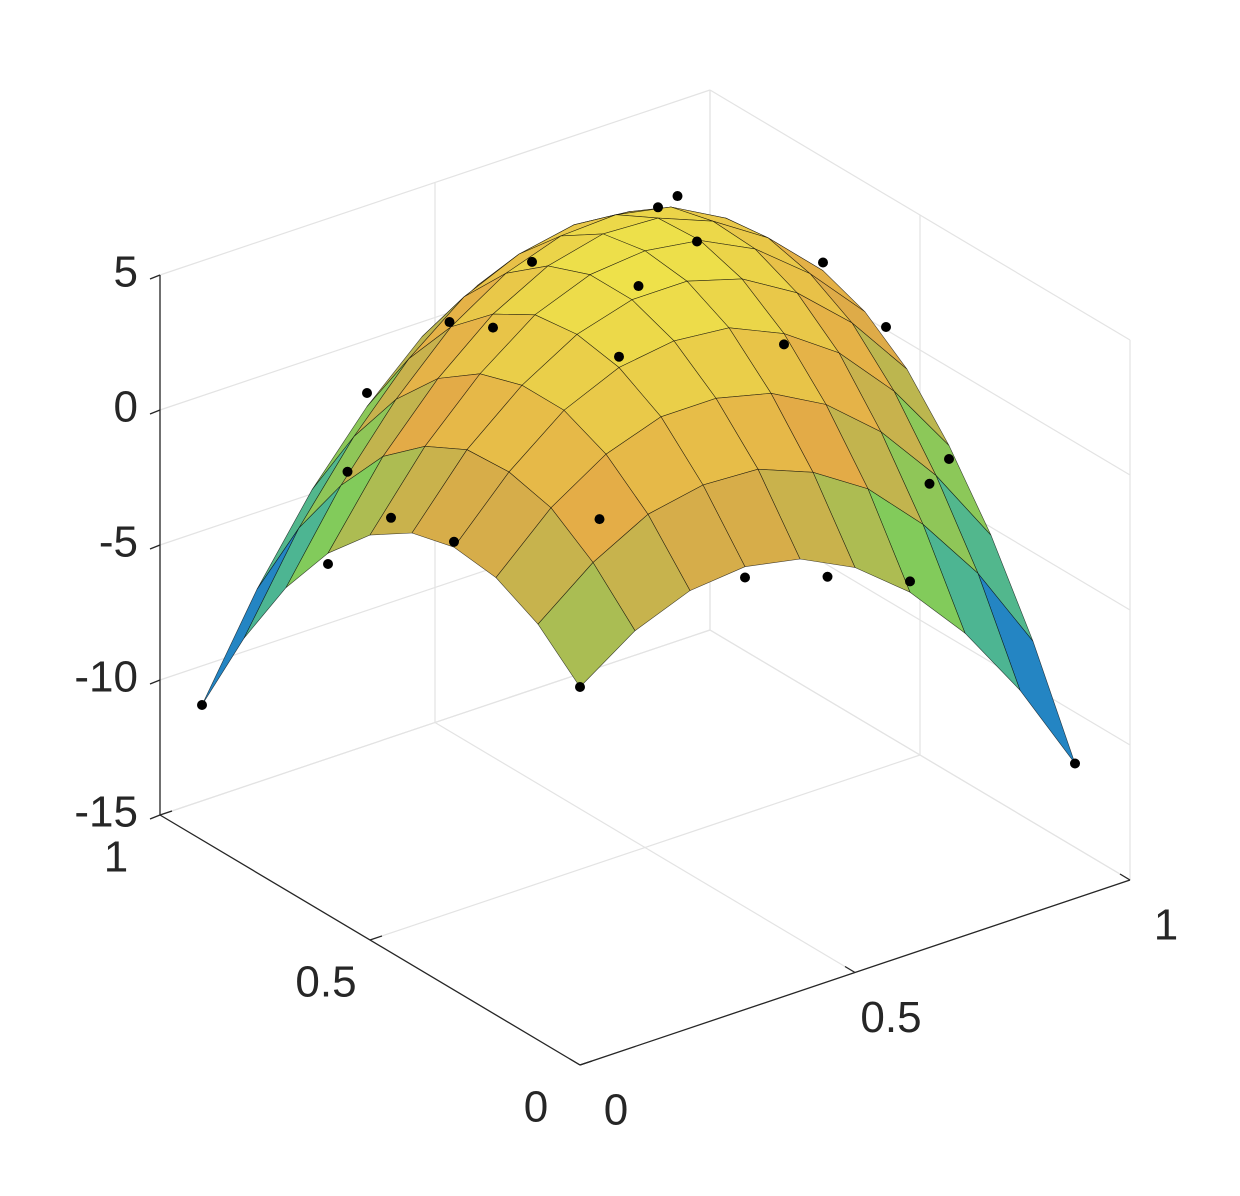 Image resolution: width=1240 pixels, height=1196 pixels. What do you see at coordinates (118, 542) in the screenshot?
I see `z-tick-label: -5` at bounding box center [118, 542].